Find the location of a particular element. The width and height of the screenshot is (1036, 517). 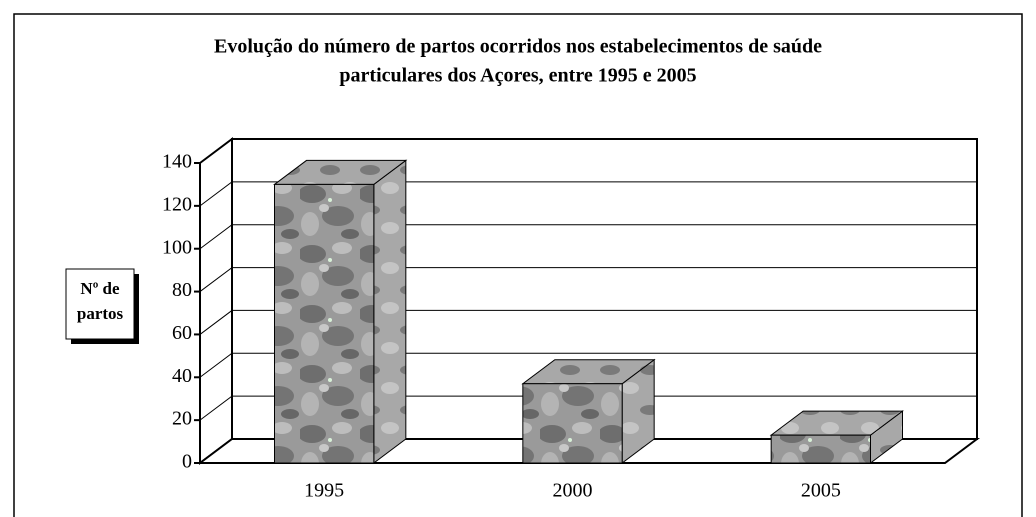

left-wall is located at coordinates (216, 301).